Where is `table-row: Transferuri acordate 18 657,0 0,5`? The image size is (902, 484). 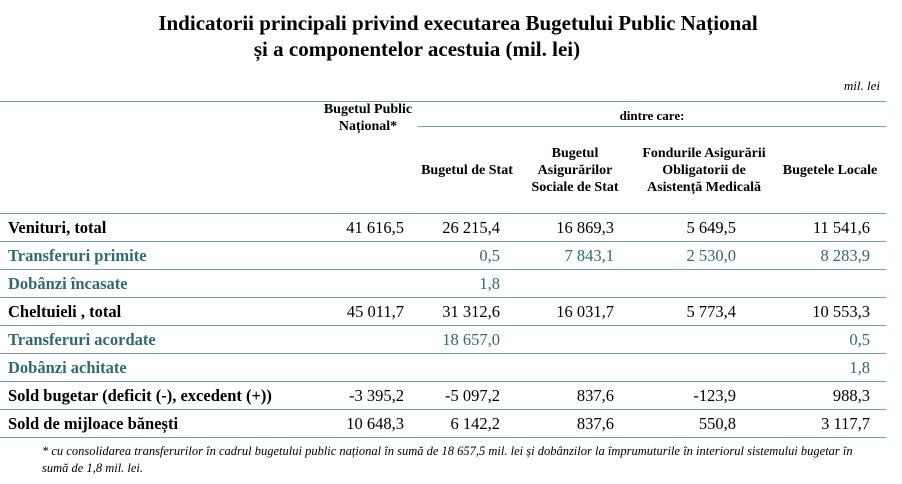
table-row: Transferuri acordate 18 657,0 0,5 is located at coordinates (443, 339).